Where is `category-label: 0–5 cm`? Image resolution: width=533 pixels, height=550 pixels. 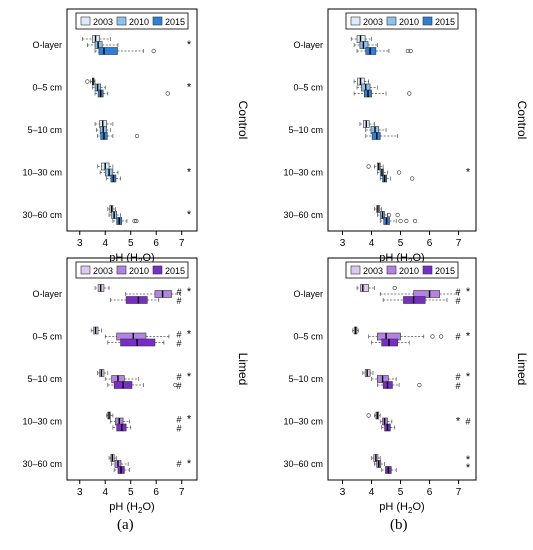 category-label: 0–5 cm is located at coordinates (47, 337).